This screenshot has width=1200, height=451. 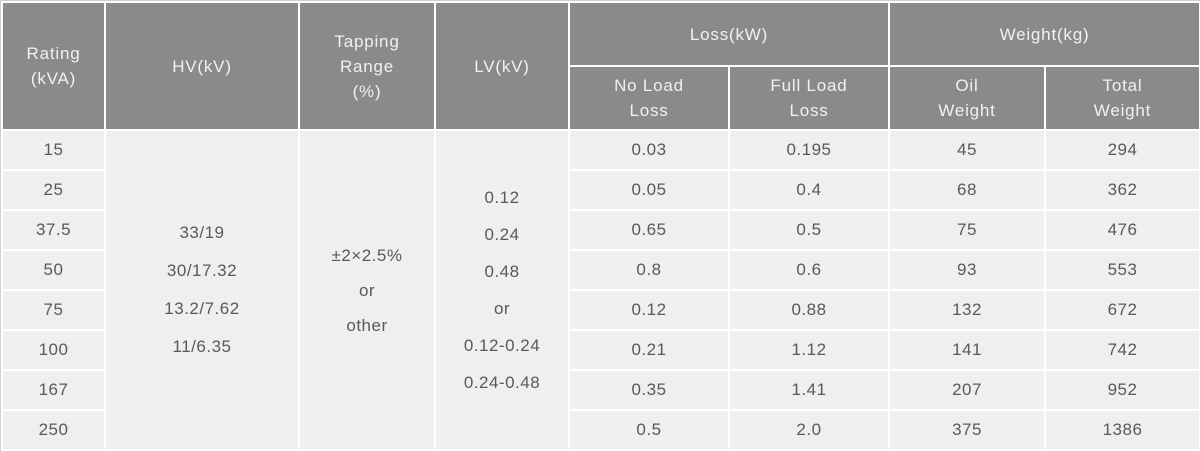 What do you see at coordinates (53, 66) in the screenshot?
I see `col-header-rating: Rating (kVA)` at bounding box center [53, 66].